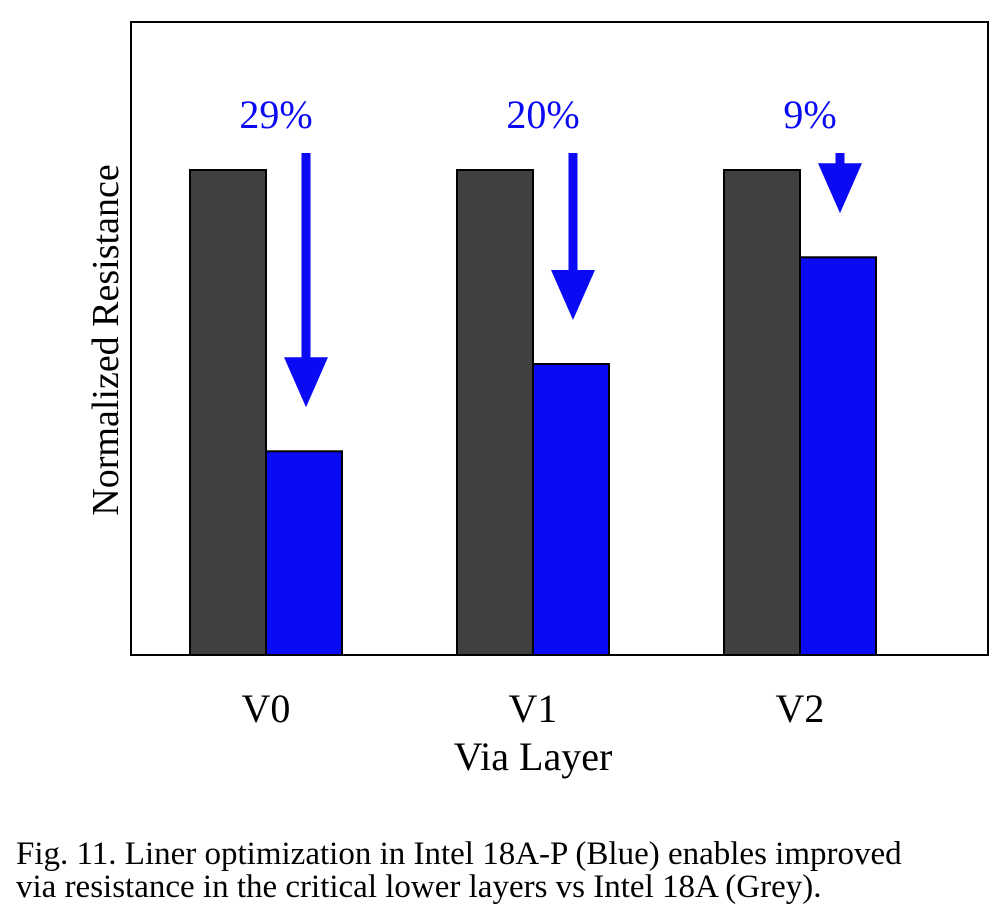 This screenshot has height=915, width=1000. What do you see at coordinates (533, 708) in the screenshot?
I see `x-tick-label-v1: V1` at bounding box center [533, 708].